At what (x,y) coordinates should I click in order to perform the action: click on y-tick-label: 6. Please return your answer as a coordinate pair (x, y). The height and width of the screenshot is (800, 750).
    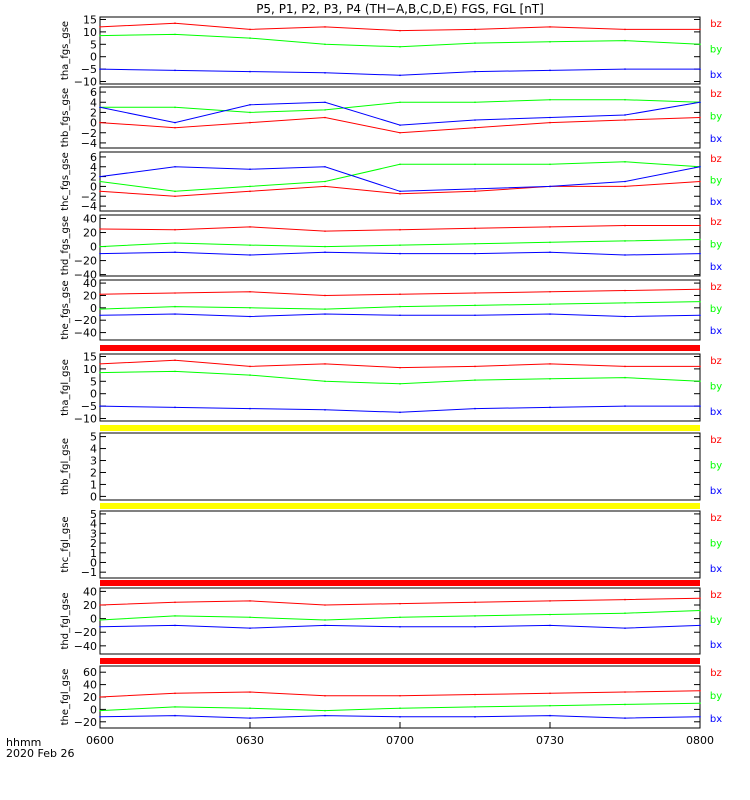
    Looking at the image, I should click on (93, 92).